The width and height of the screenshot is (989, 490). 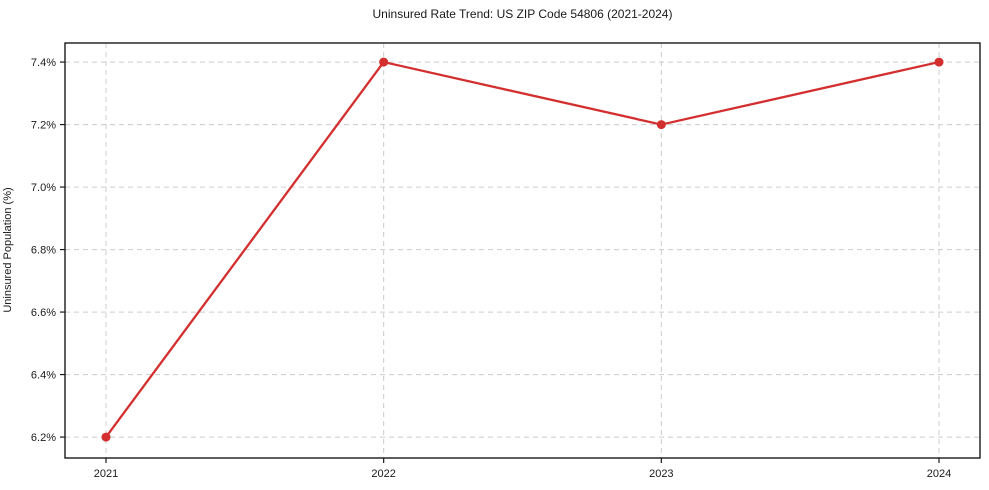 I want to click on y-tick-label: 6.2%, so click(x=43, y=438).